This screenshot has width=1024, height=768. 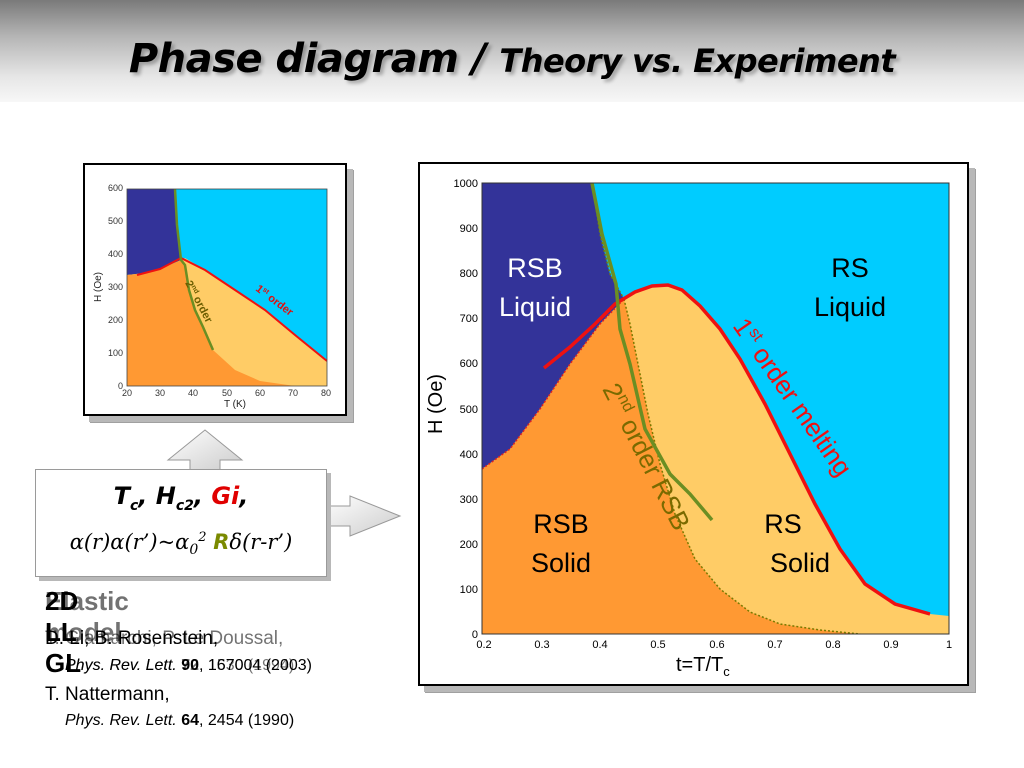 I want to click on ref-authors-b: T. Giamarchi, P. Le Doussal,, so click(x=164, y=638).